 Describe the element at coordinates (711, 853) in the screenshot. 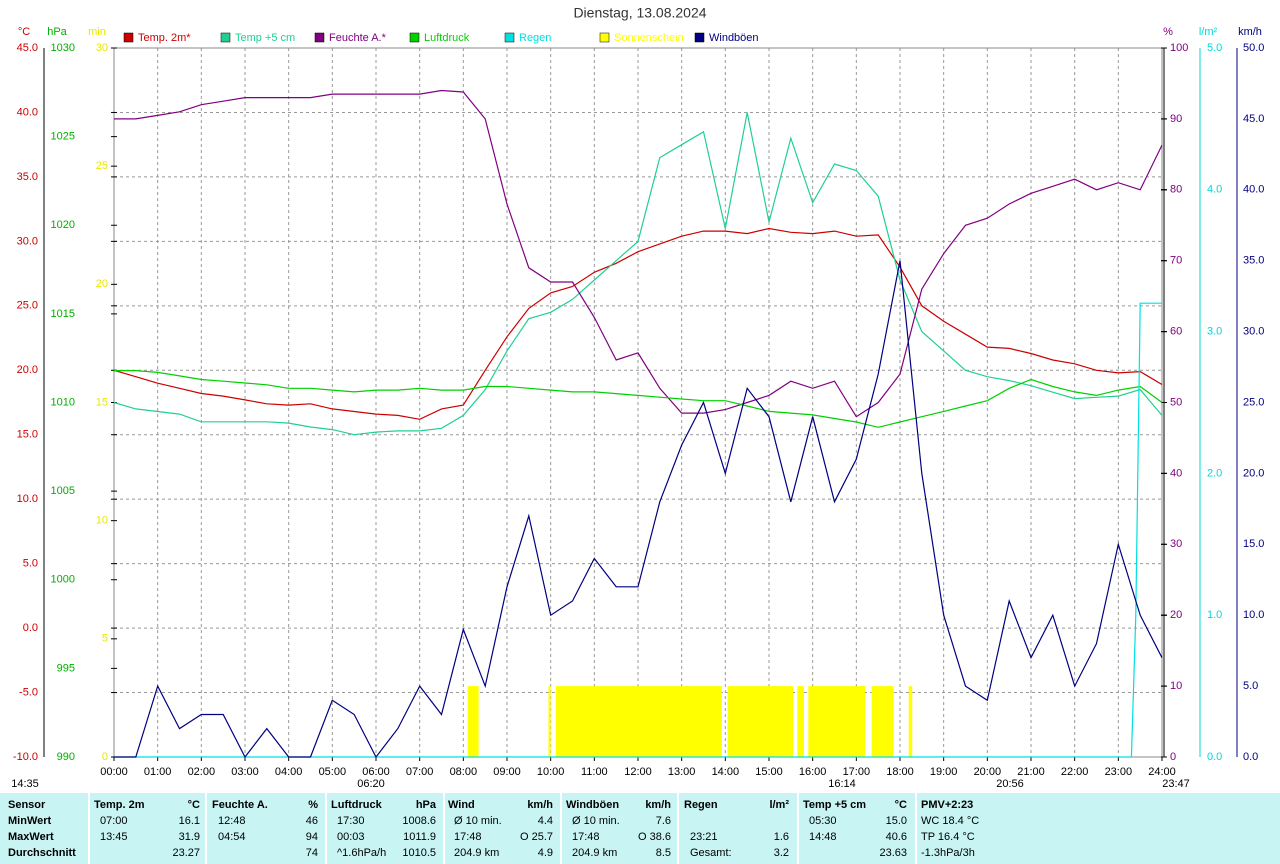

I see `cell-text: Gesamt:` at that location.